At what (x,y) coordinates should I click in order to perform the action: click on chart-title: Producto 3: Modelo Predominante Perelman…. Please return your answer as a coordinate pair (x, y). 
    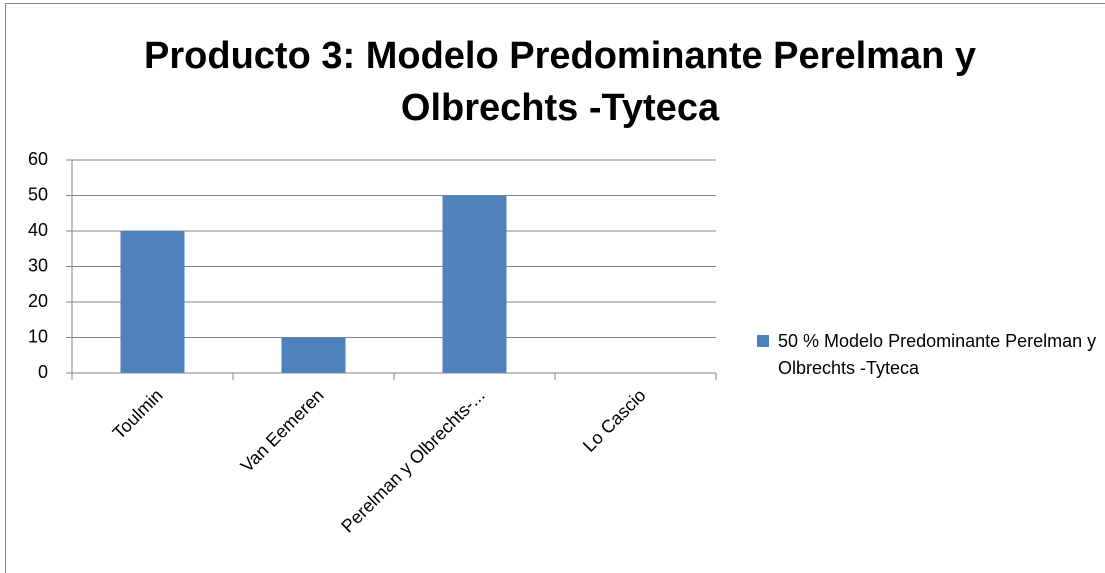
    Looking at the image, I should click on (560, 82).